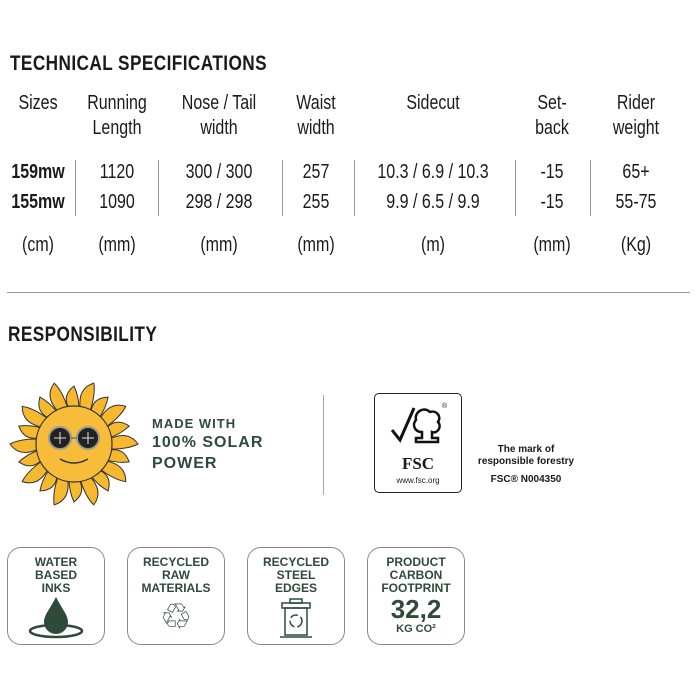 Image resolution: width=700 pixels, height=700 pixels. What do you see at coordinates (526, 479) in the screenshot?
I see `fsc-code: FSC® N004350` at bounding box center [526, 479].